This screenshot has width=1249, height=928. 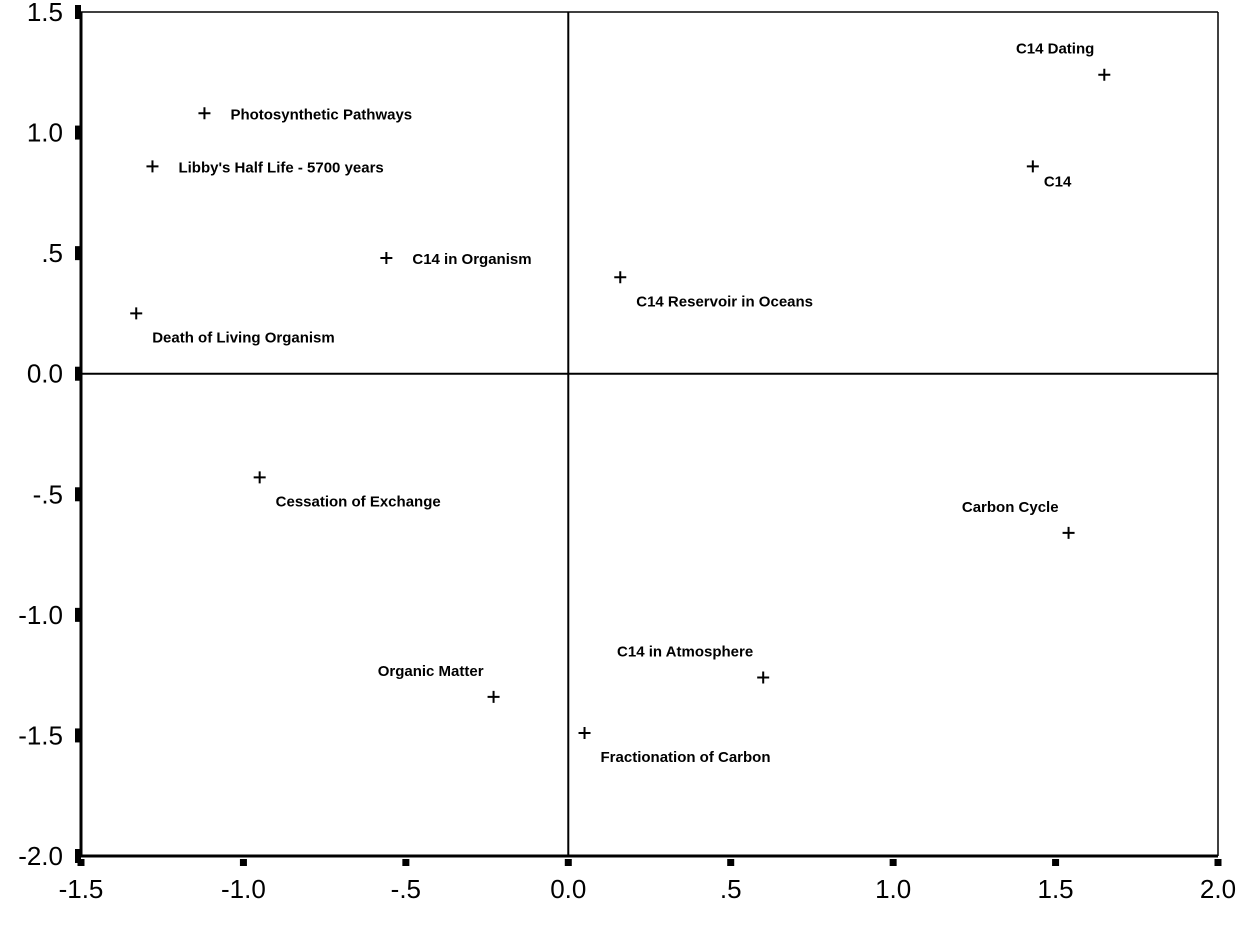 What do you see at coordinates (280, 167) in the screenshot?
I see `point-label: Libby's Half Life - 5700 years` at bounding box center [280, 167].